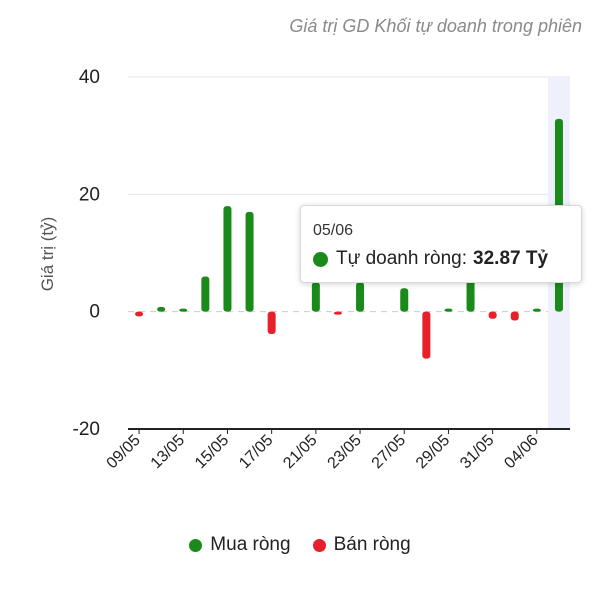 The height and width of the screenshot is (600, 600). I want to click on legend-label-buy: Mua ròng, so click(250, 544).